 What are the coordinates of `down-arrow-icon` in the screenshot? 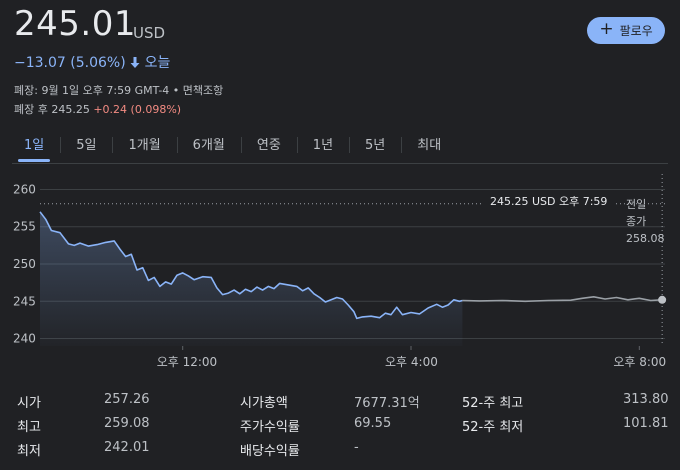 It's located at (137, 63).